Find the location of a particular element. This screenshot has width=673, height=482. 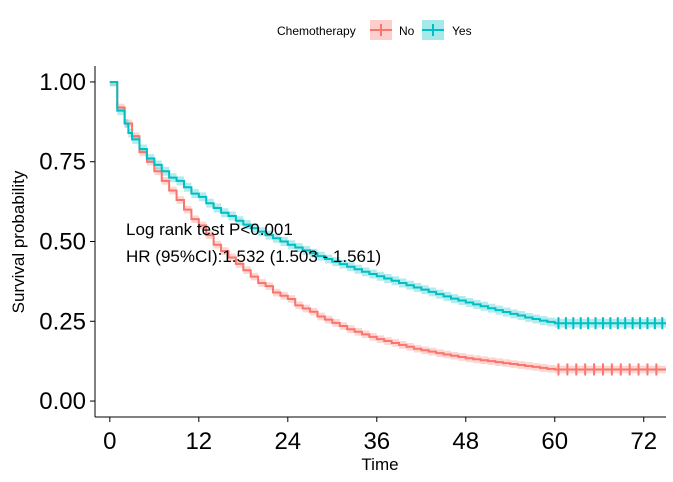

x-axis-ticks: 0 12 24 36 48 60 72 is located at coordinates (380, 436).